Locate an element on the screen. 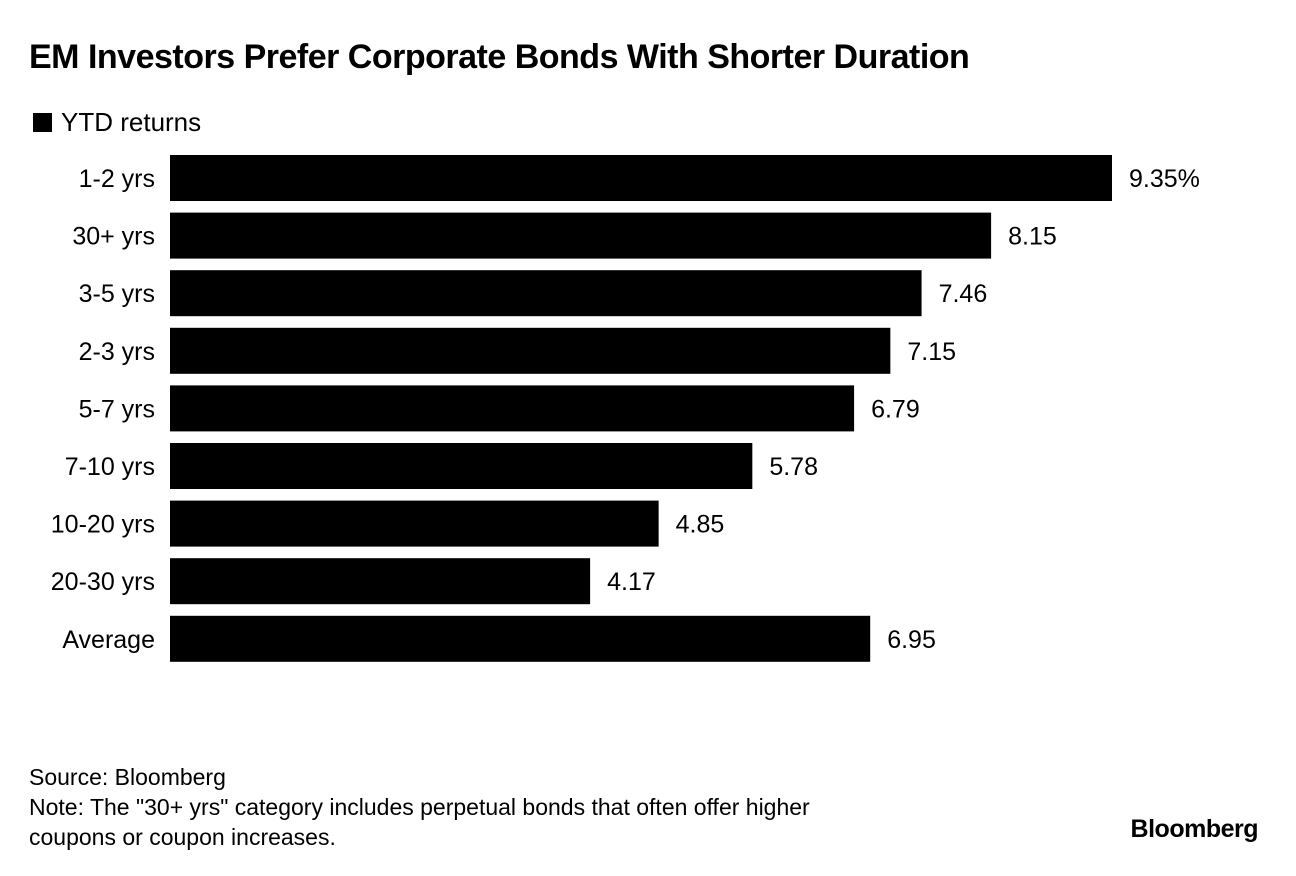 The width and height of the screenshot is (1296, 876). source-note: Source: Bloomberg is located at coordinates (127, 777).